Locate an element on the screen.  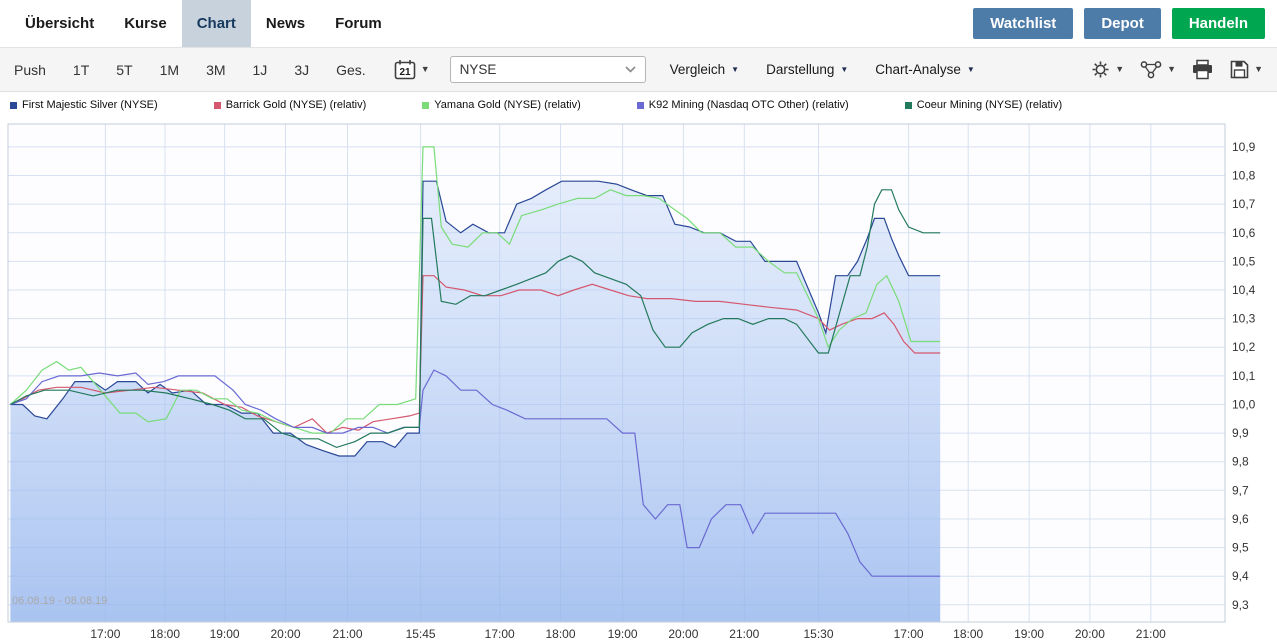
handeln-button: Handeln is located at coordinates (1218, 23).